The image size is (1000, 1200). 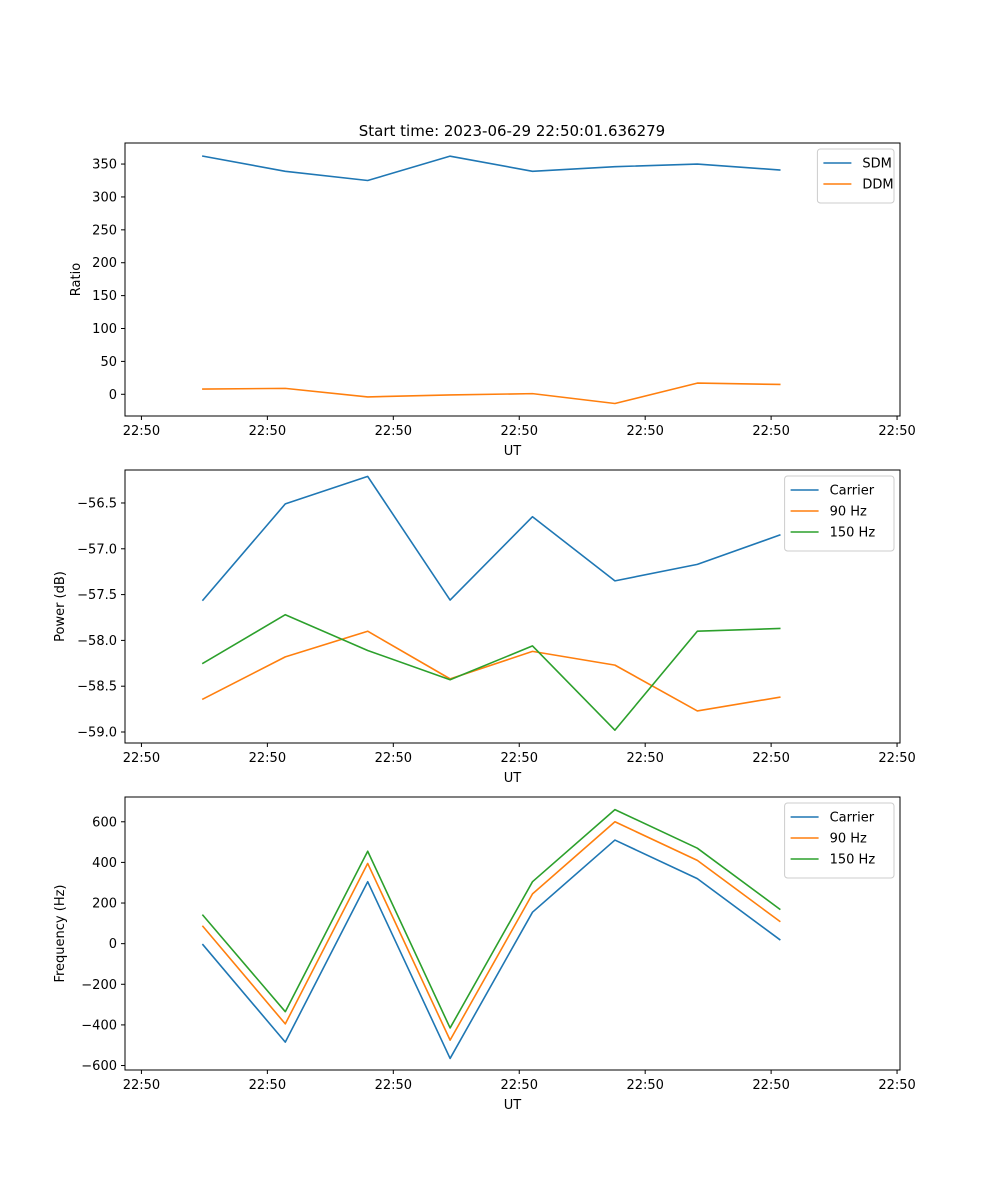 What do you see at coordinates (104, 822) in the screenshot?
I see `y-tick-label: 600` at bounding box center [104, 822].